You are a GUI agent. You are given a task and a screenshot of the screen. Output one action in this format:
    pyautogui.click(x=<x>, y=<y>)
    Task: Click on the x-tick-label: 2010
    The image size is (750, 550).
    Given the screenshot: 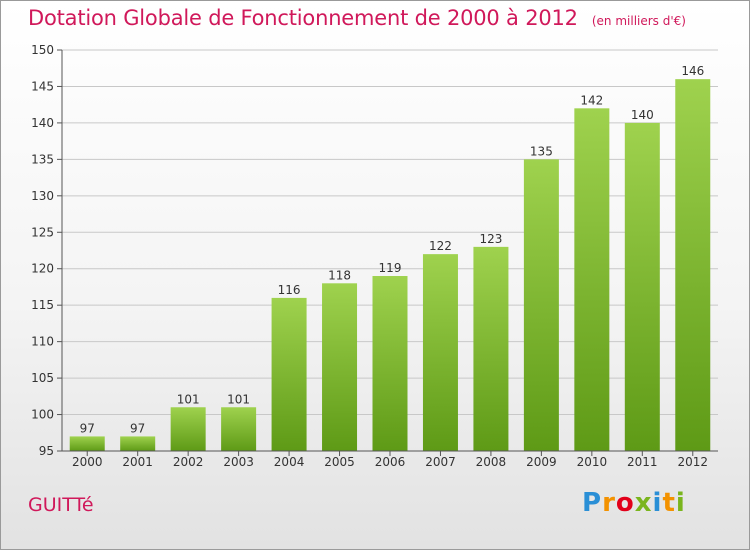 What is the action you would take?
    pyautogui.click(x=592, y=462)
    